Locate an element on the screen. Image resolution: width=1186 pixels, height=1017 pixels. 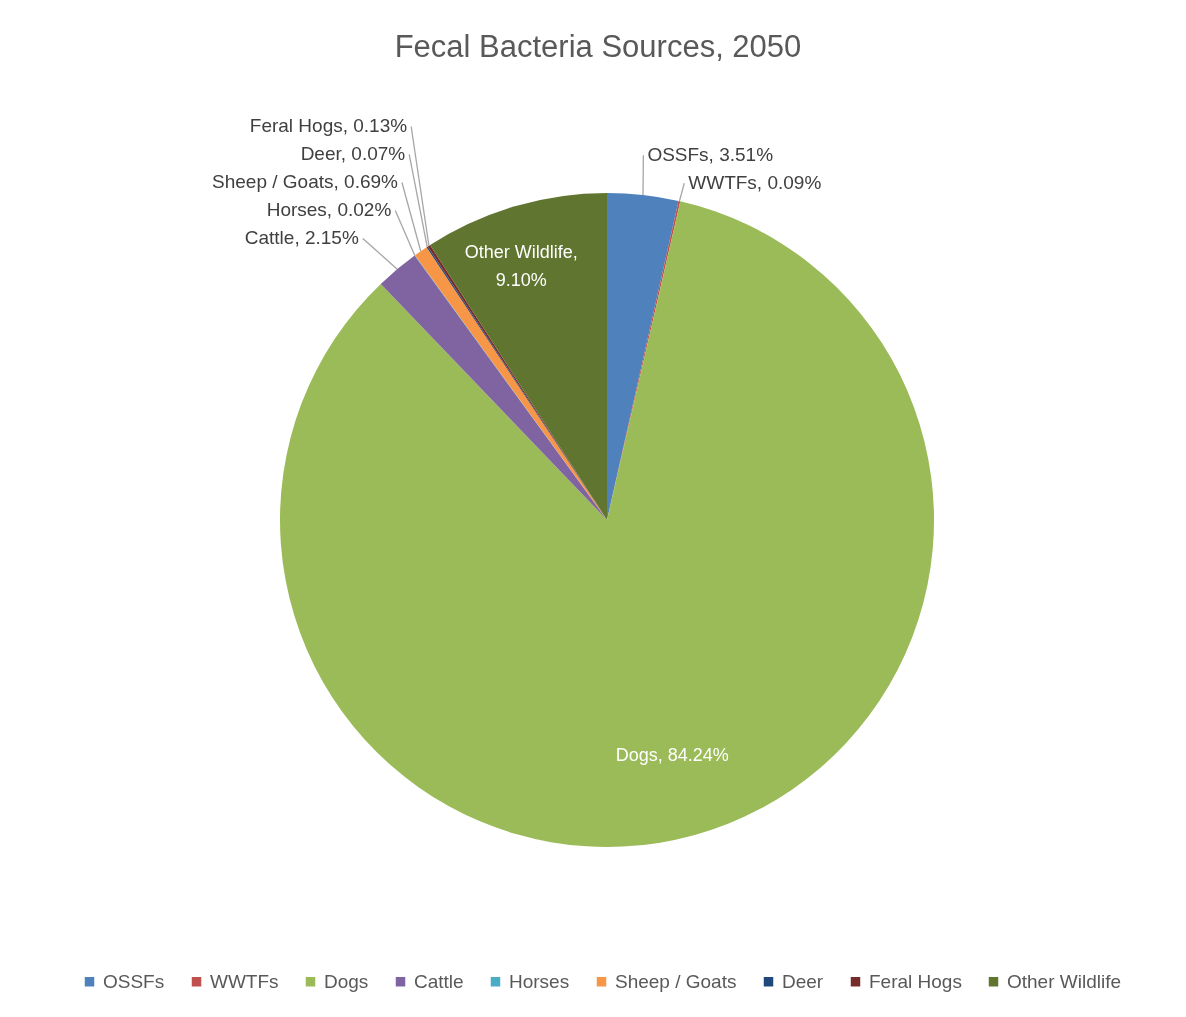
legend-label: WWTFs is located at coordinates (244, 981).